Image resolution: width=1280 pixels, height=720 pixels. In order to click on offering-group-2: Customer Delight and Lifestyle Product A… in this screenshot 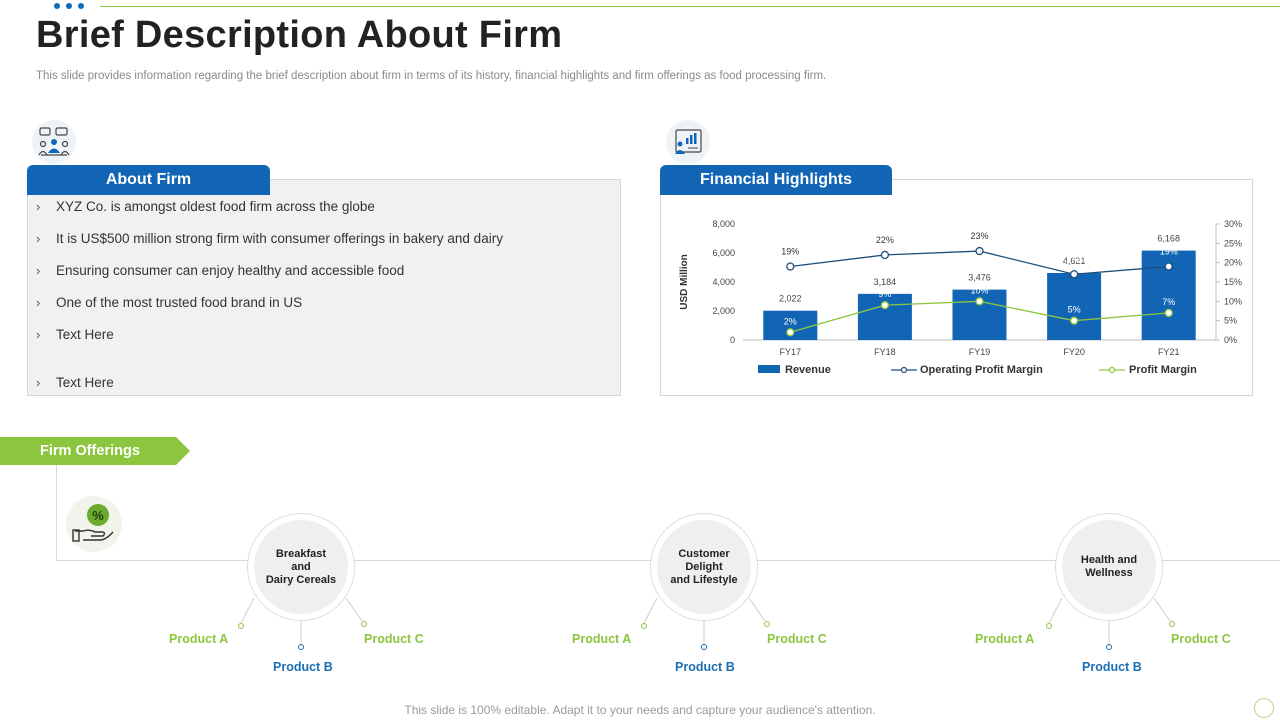, I will do `click(700, 593)`.